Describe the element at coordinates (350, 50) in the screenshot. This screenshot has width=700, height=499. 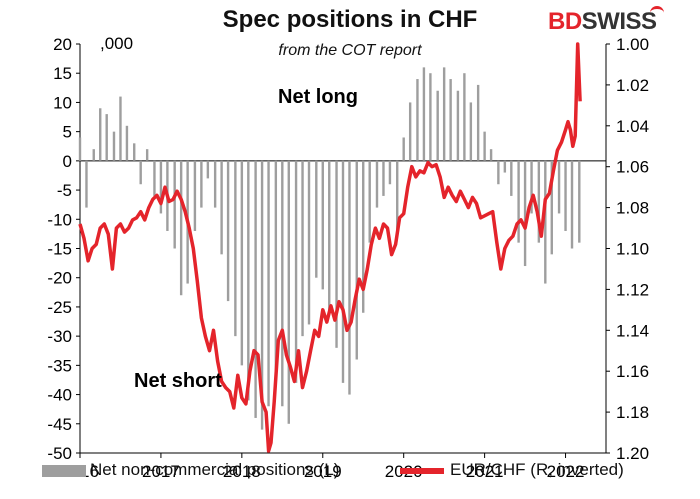
I see `chart-subtitle: from the COT report` at that location.